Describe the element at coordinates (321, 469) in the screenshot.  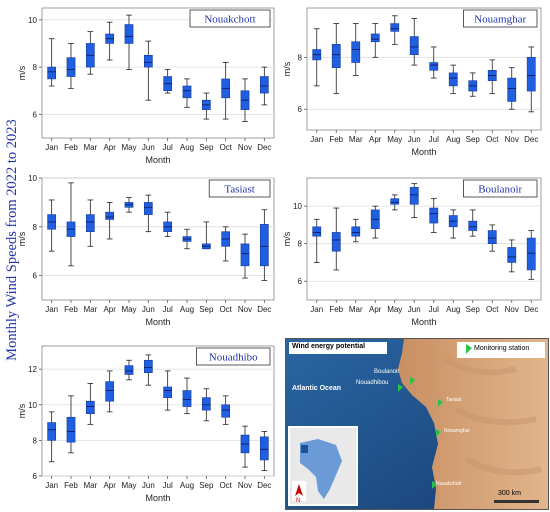
I see `inset-africa-shape` at that location.